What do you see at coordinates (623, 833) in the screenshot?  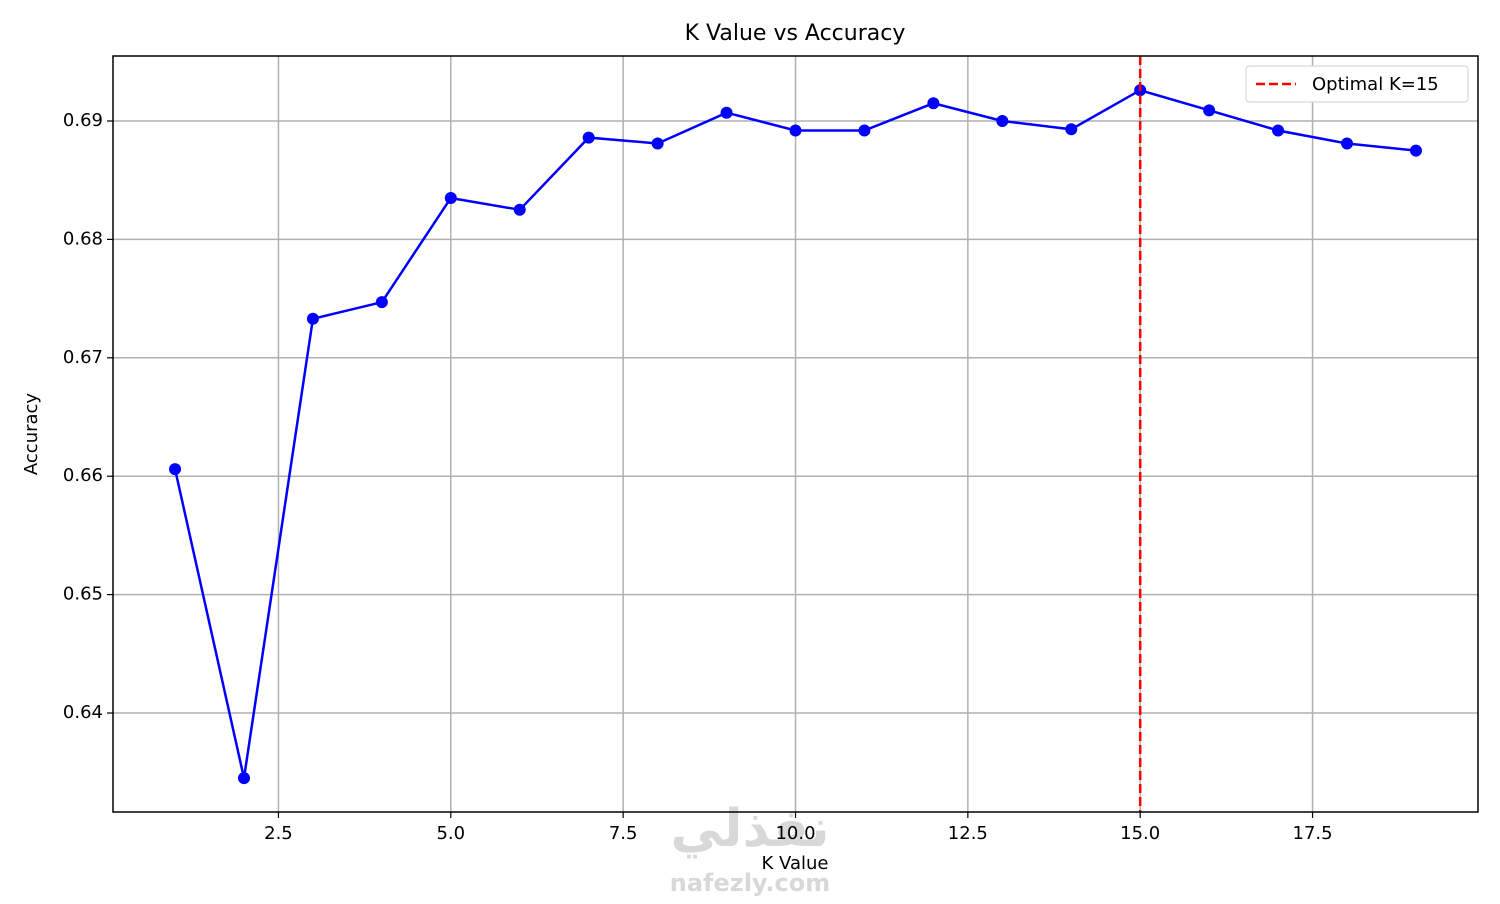 I see `x-tick-label: 7.5` at bounding box center [623, 833].